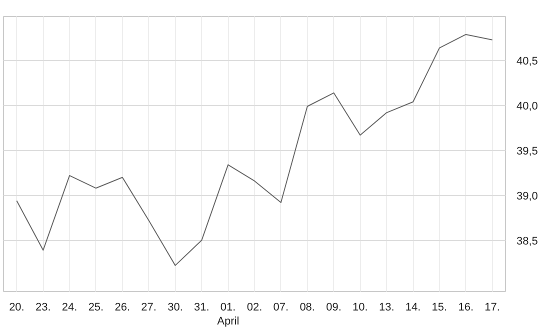 The height and width of the screenshot is (327, 545). Describe the element at coordinates (492, 308) in the screenshot. I see `x-tick-label: 17.` at that location.